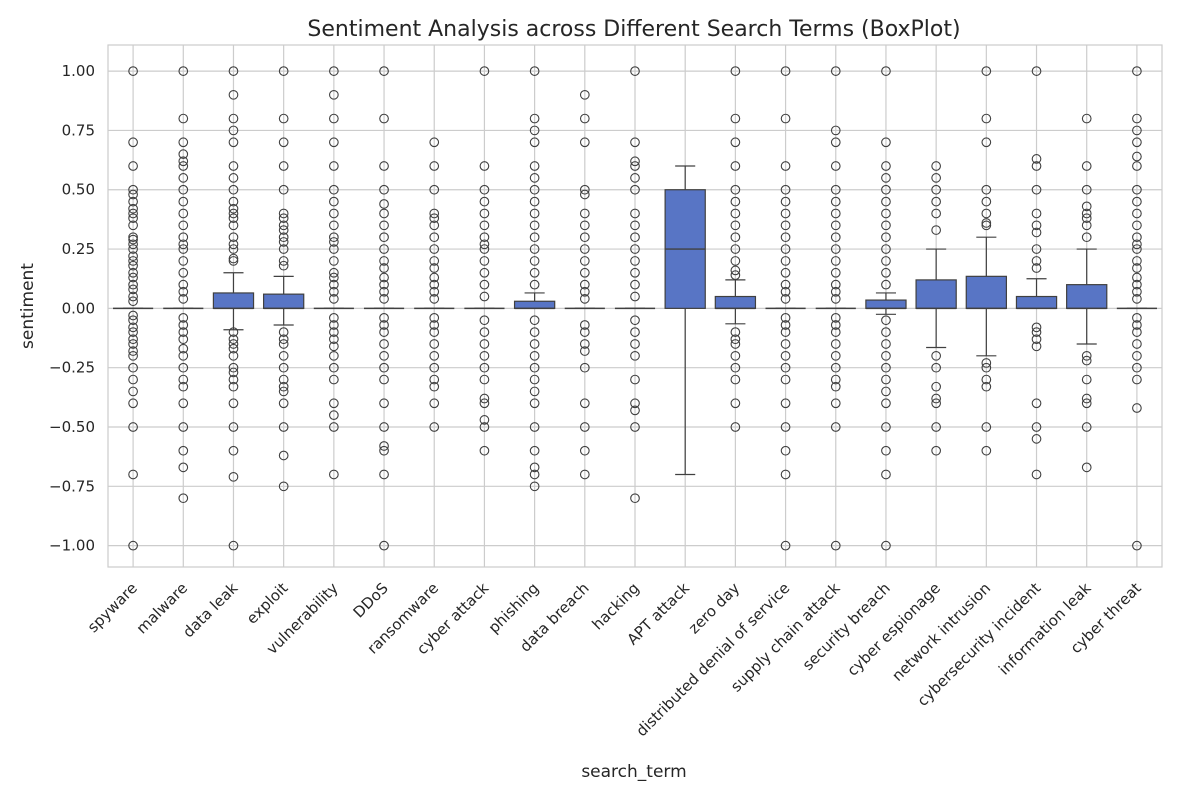 Image resolution: width=1200 pixels, height=800 pixels. Describe the element at coordinates (28, 306) in the screenshot. I see `y-axis-label: sentiment` at that location.